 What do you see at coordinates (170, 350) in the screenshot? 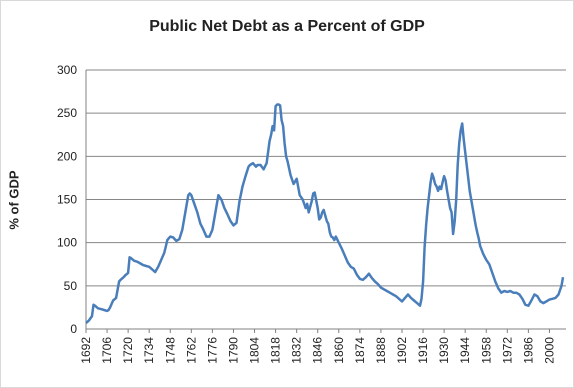
I see `x-tick-label: 1748` at bounding box center [170, 350].